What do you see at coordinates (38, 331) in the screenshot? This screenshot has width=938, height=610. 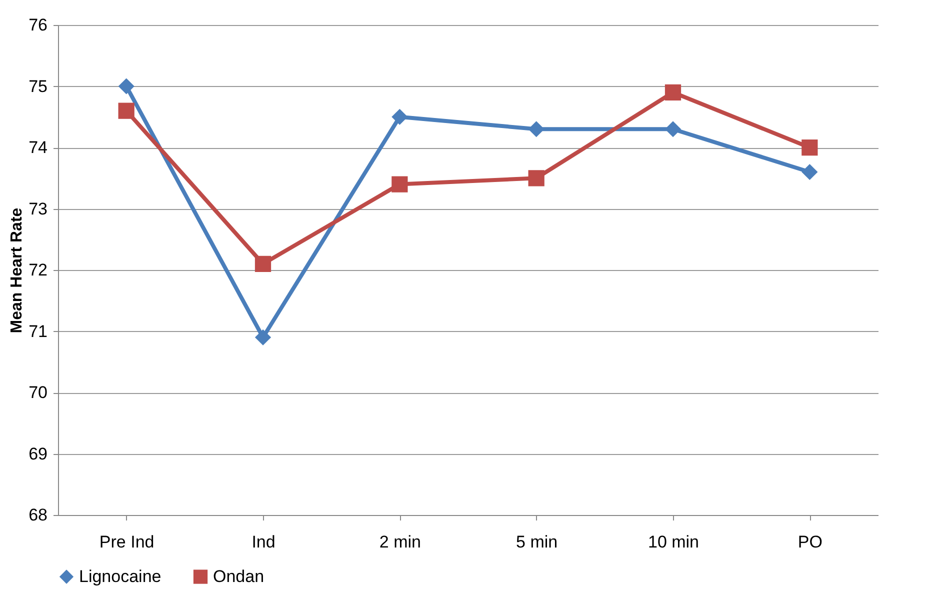 I see `y-tick-label: 71` at bounding box center [38, 331].